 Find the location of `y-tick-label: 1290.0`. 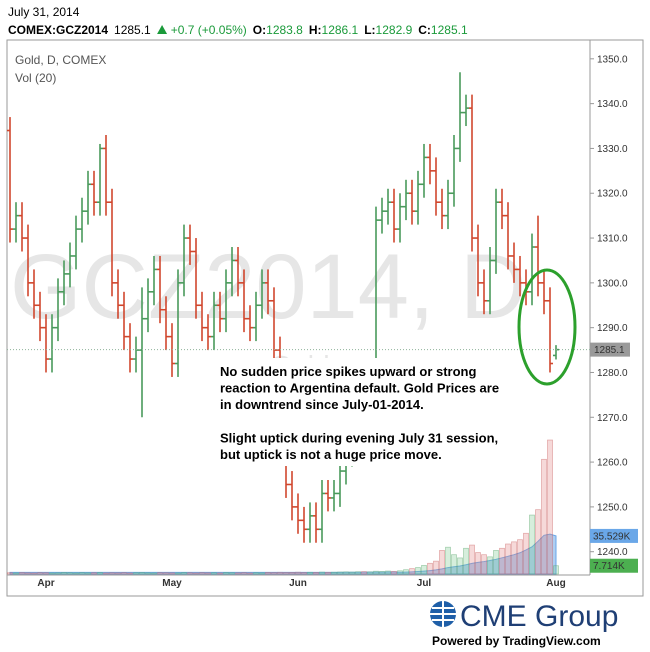

y-tick-label: 1290.0 is located at coordinates (612, 328).